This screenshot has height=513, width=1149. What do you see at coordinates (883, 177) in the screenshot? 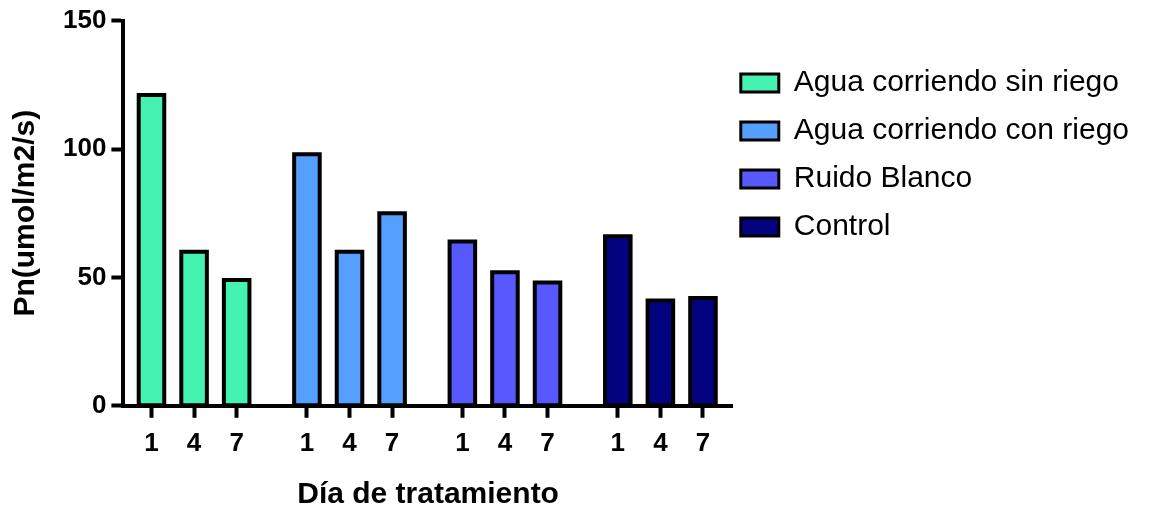
I see `legend-label: Ruido Blanco` at bounding box center [883, 177].